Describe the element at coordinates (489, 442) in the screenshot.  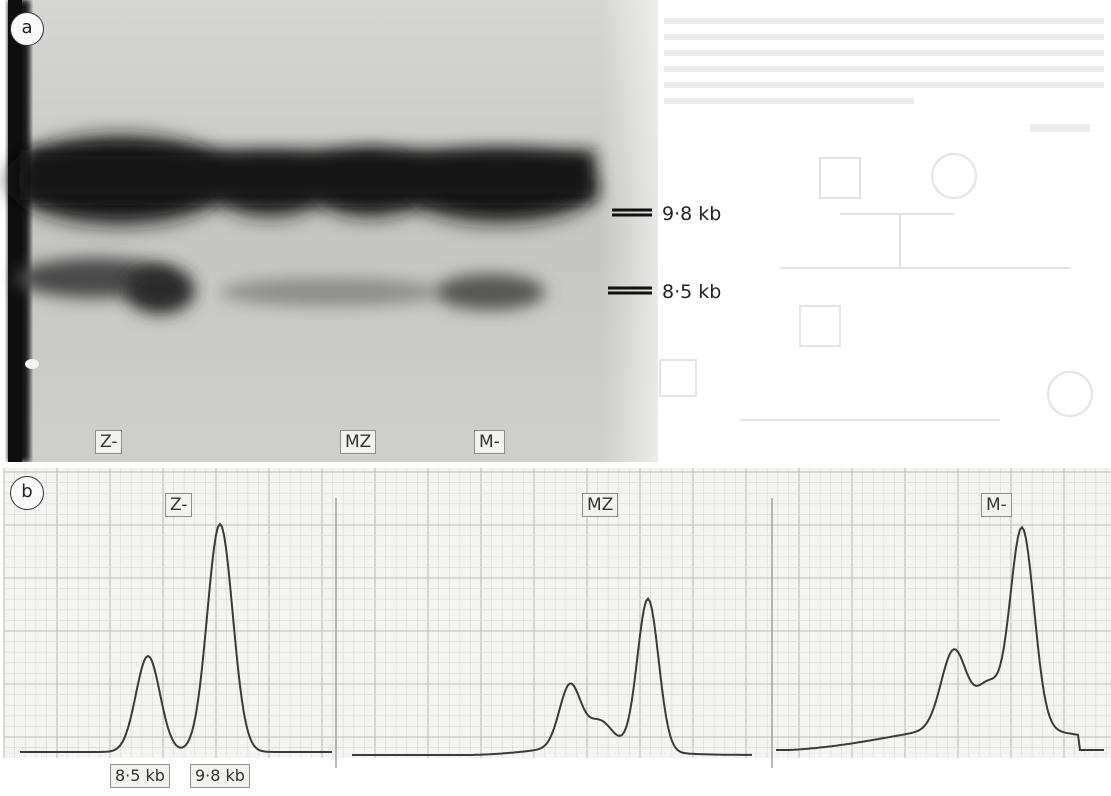
I see `lane-label-m-minus: M-` at that location.